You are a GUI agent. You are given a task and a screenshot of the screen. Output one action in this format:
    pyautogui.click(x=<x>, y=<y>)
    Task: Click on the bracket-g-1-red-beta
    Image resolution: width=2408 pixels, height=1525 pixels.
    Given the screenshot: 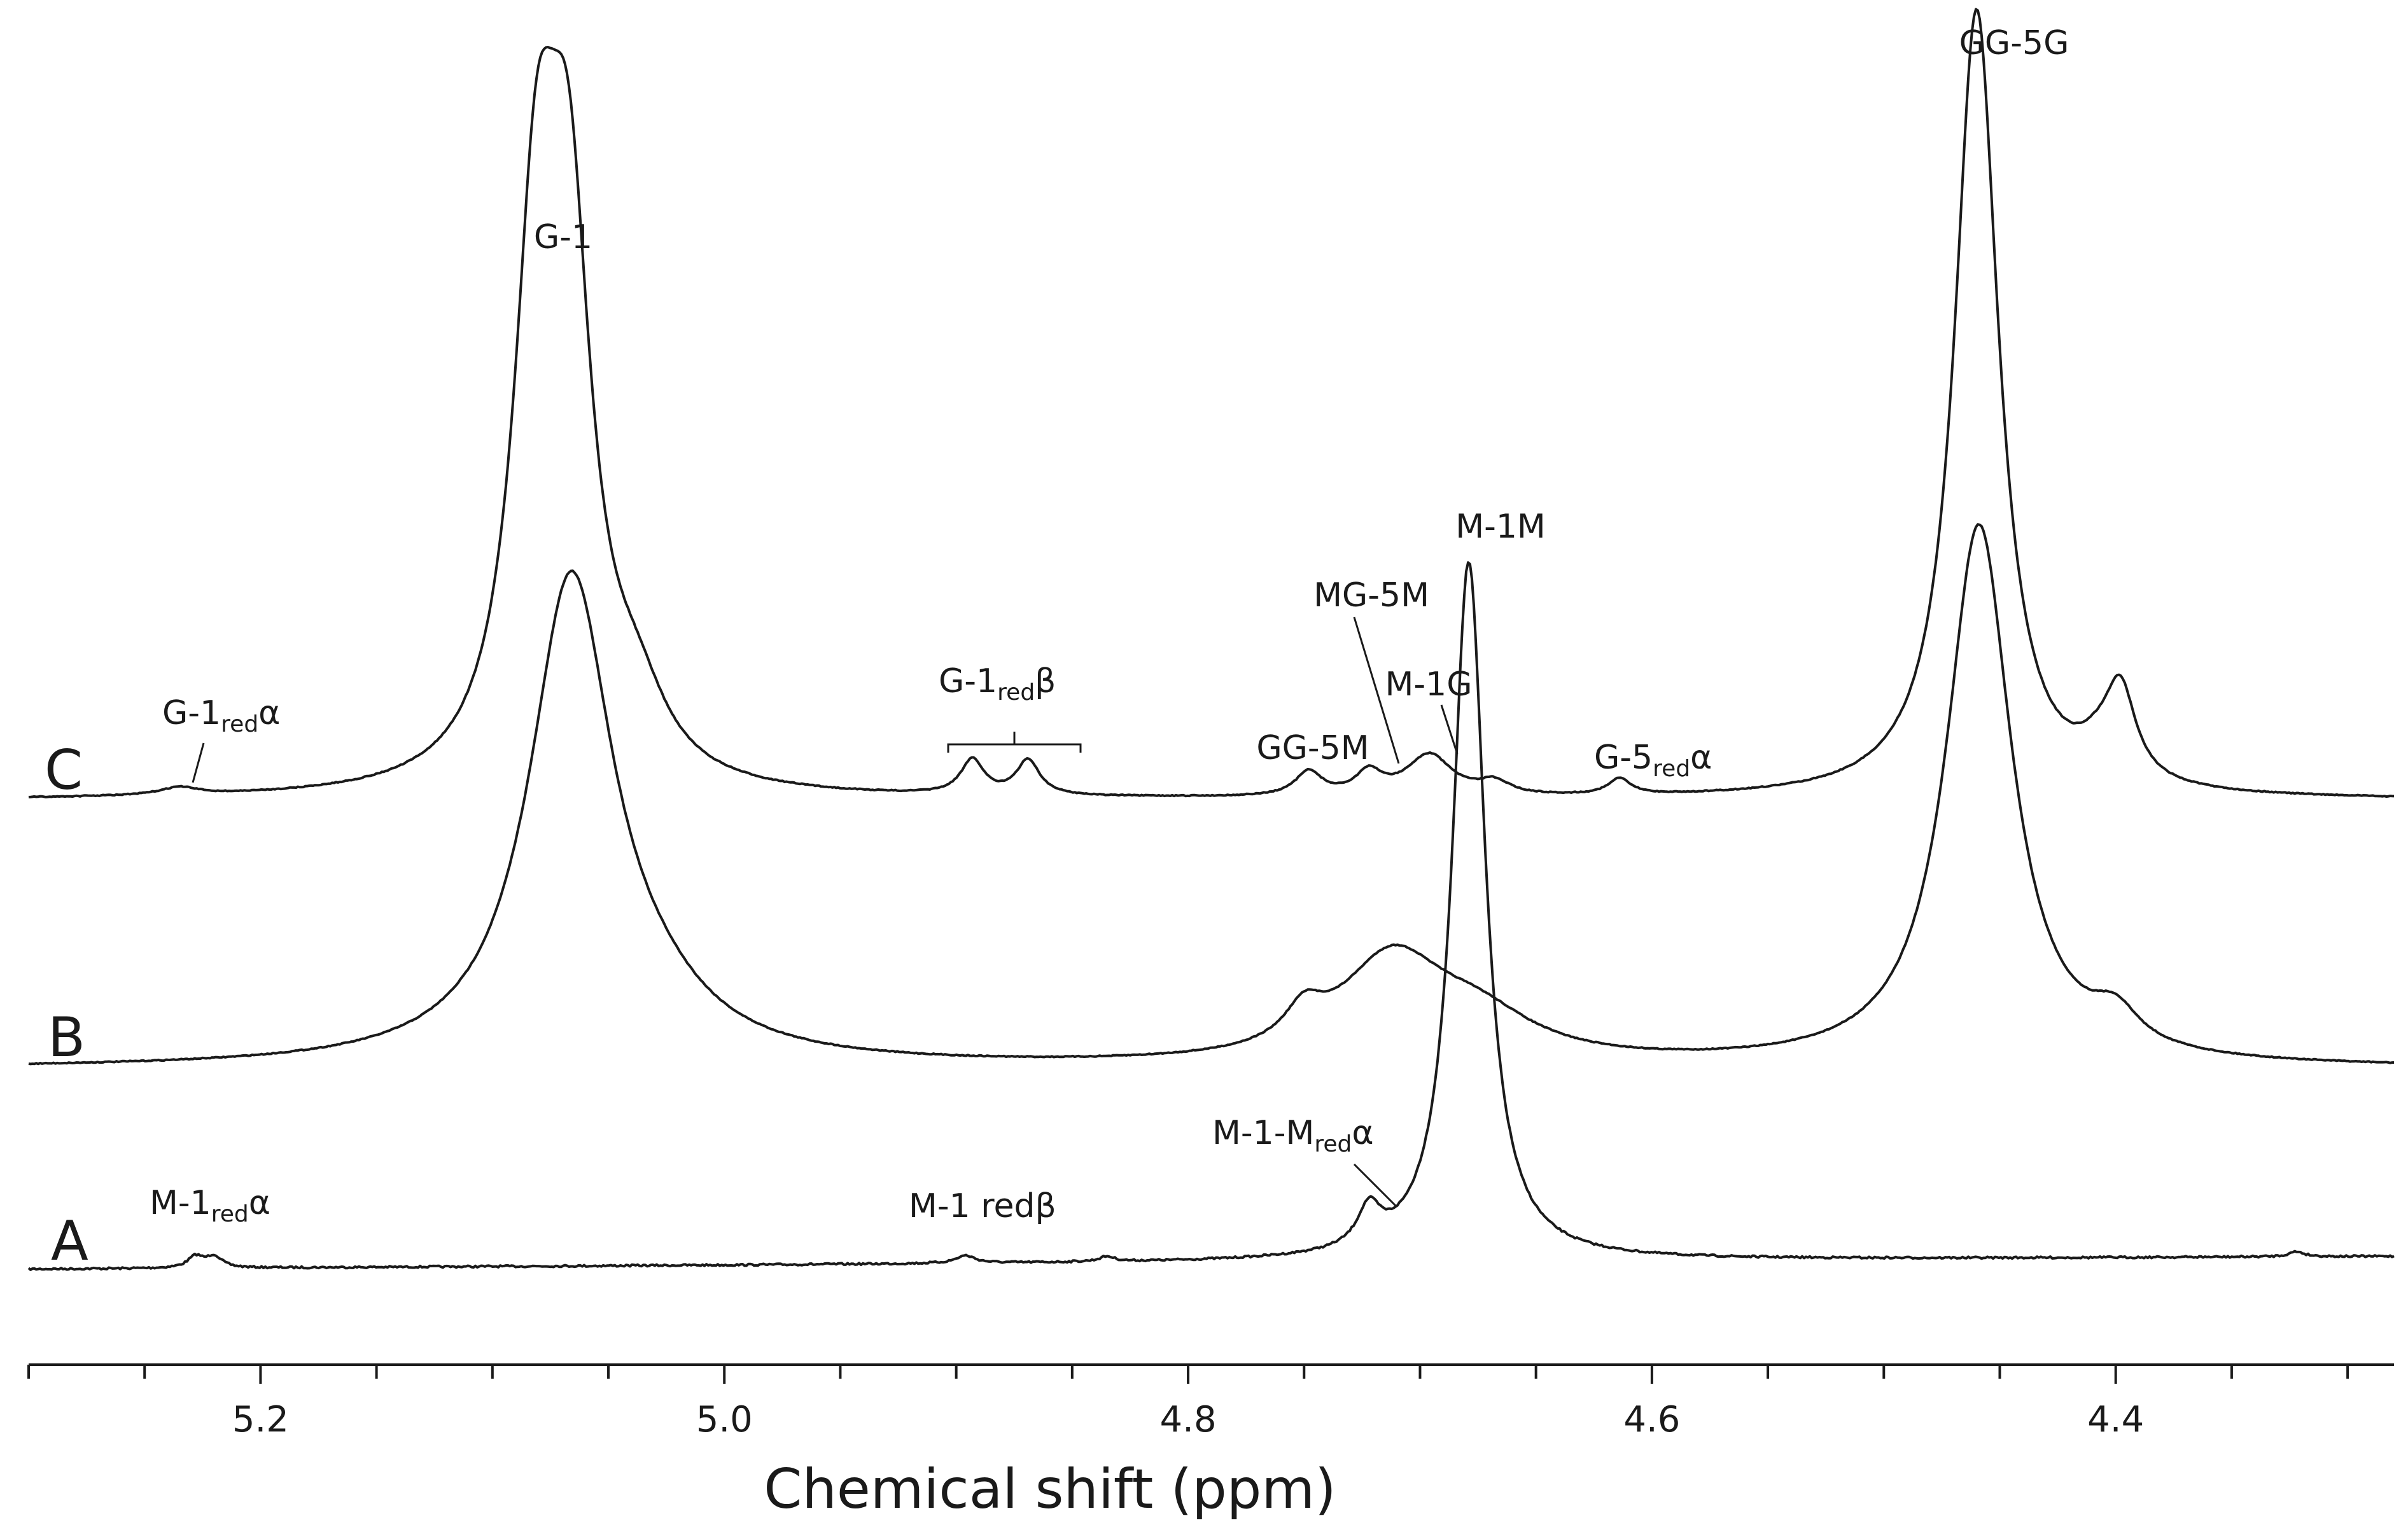 What is the action you would take?
    pyautogui.click(x=1014, y=742)
    